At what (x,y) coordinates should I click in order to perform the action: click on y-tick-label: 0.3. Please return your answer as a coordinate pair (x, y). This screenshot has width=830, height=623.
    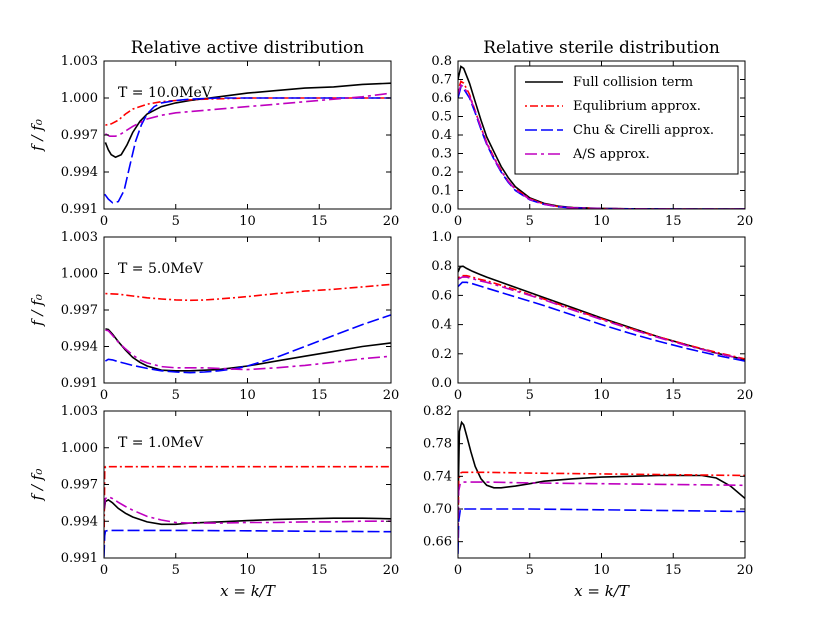
    Looking at the image, I should click on (441, 154).